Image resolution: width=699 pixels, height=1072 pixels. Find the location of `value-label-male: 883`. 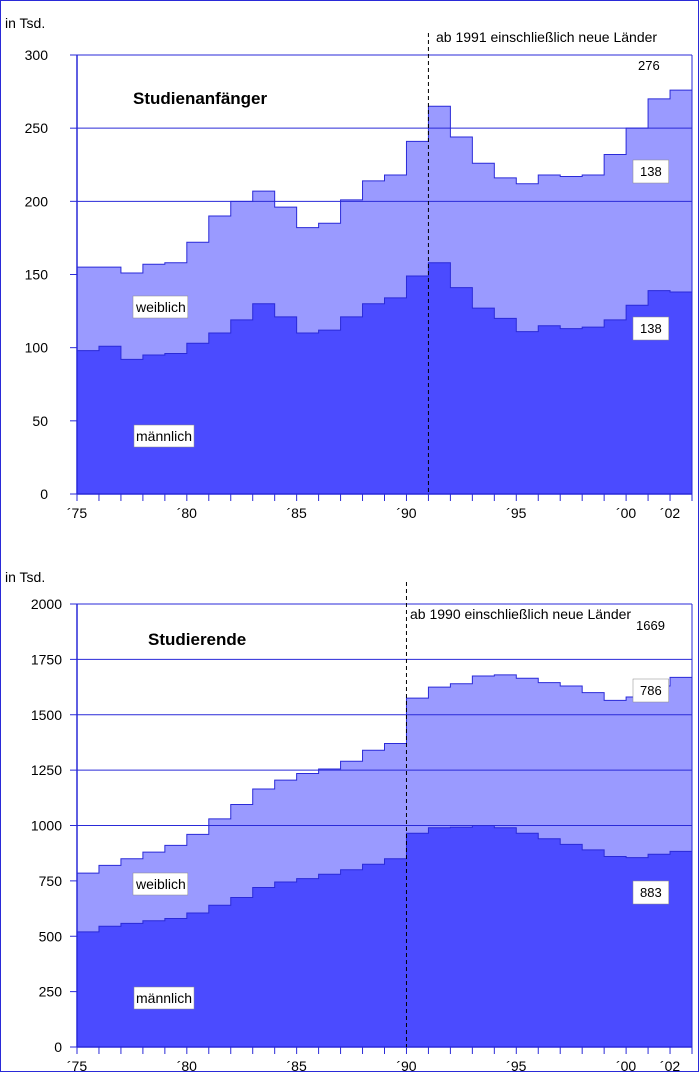

value-label-male: 883 is located at coordinates (651, 892).